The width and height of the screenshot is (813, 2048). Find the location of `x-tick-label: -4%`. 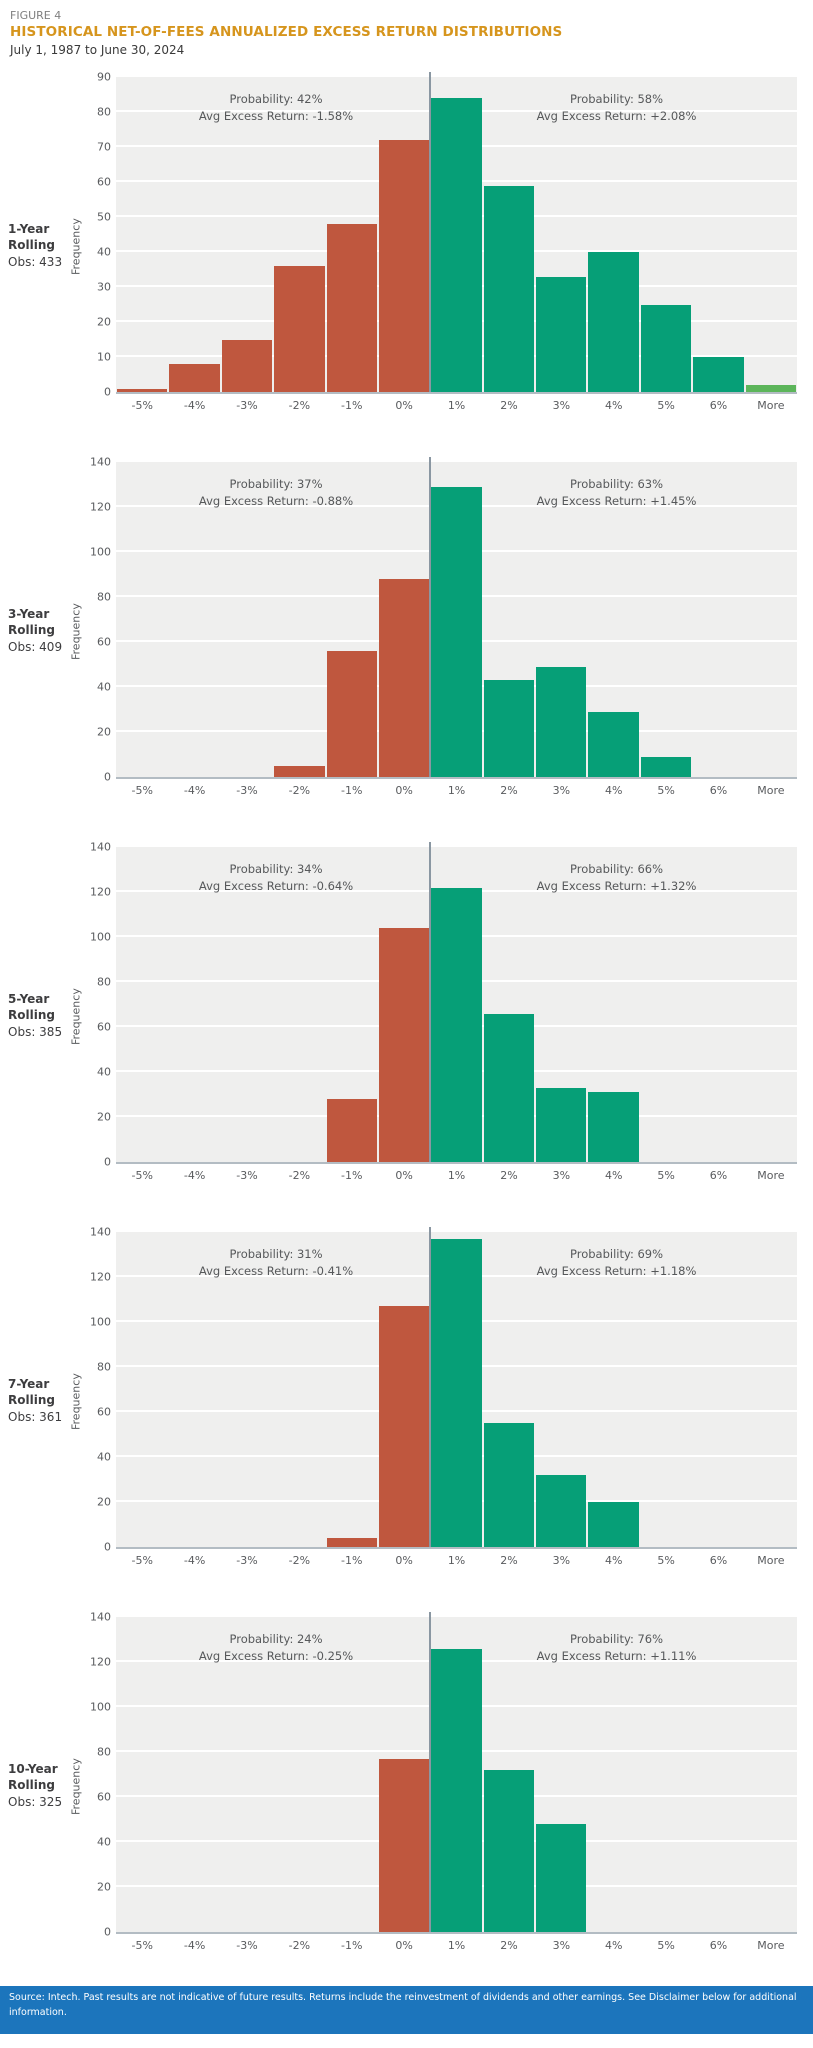

x-tick-label: -4% is located at coordinates (194, 1945).